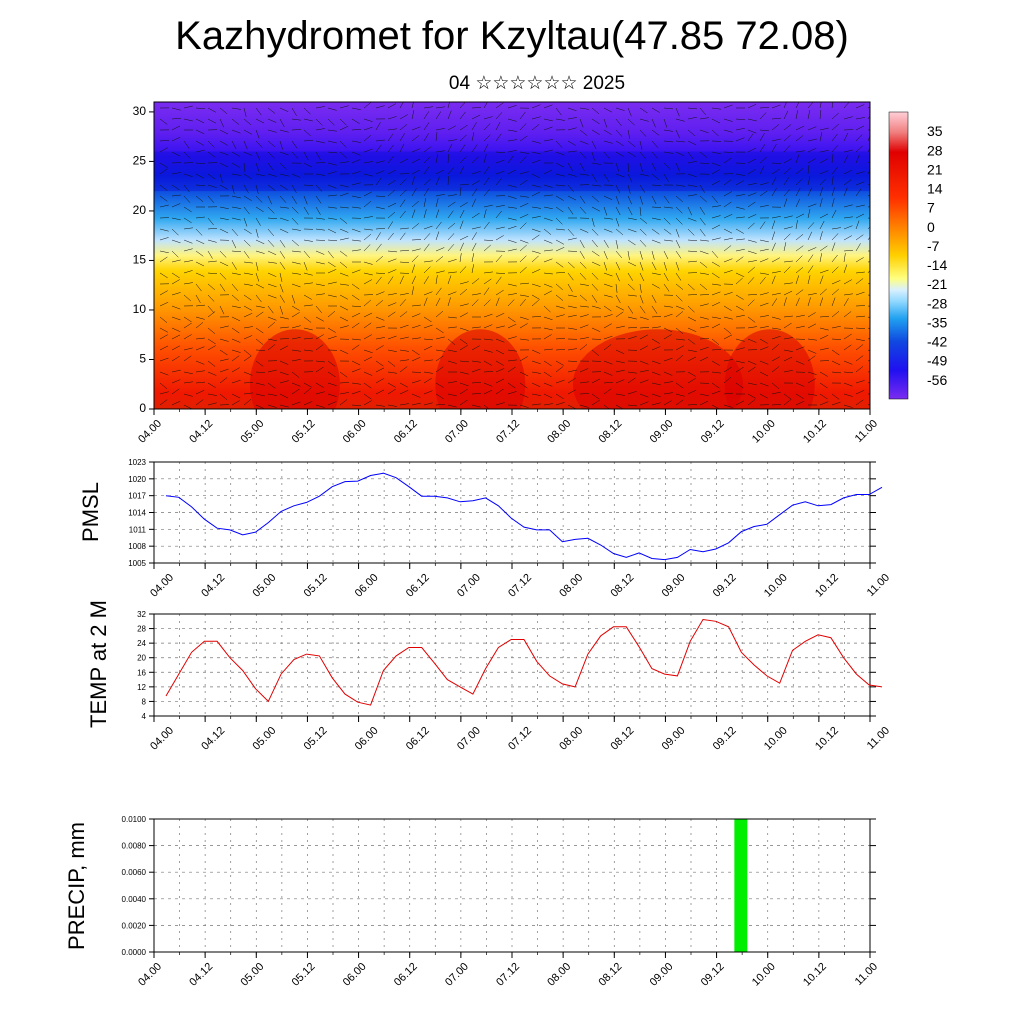  Describe the element at coordinates (512, 665) in the screenshot. I see `temp-grid` at that location.